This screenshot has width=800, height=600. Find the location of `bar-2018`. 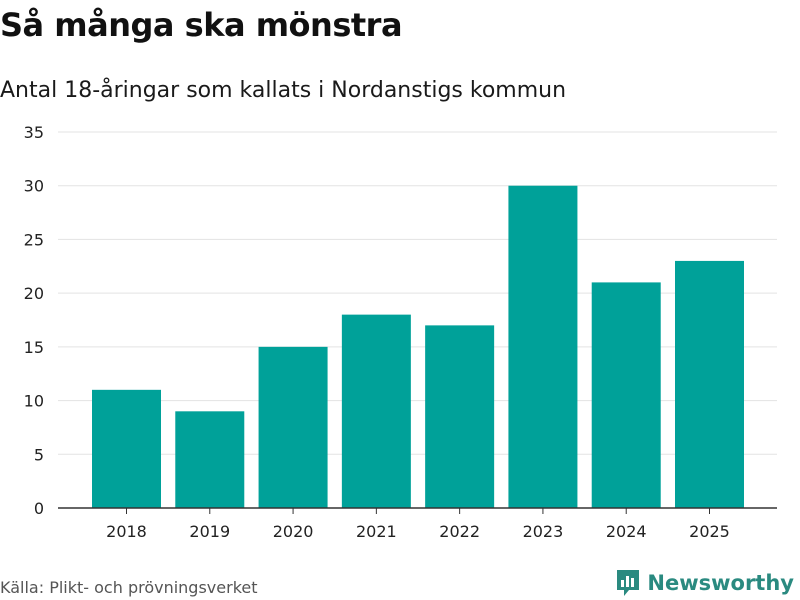

bar-2018 is located at coordinates (126, 448).